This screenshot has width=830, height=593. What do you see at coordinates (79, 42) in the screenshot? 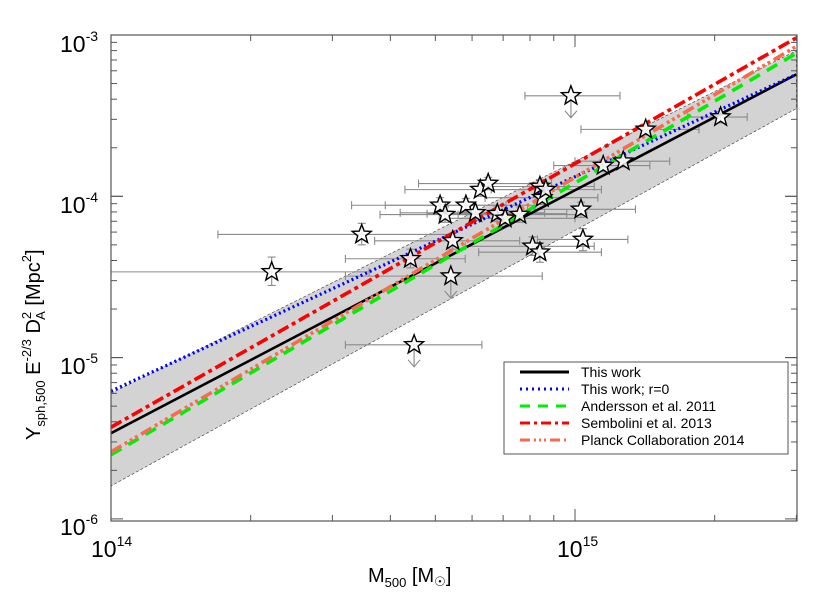
I see `y-tick-1e-3: 10⁻³` at bounding box center [79, 42].